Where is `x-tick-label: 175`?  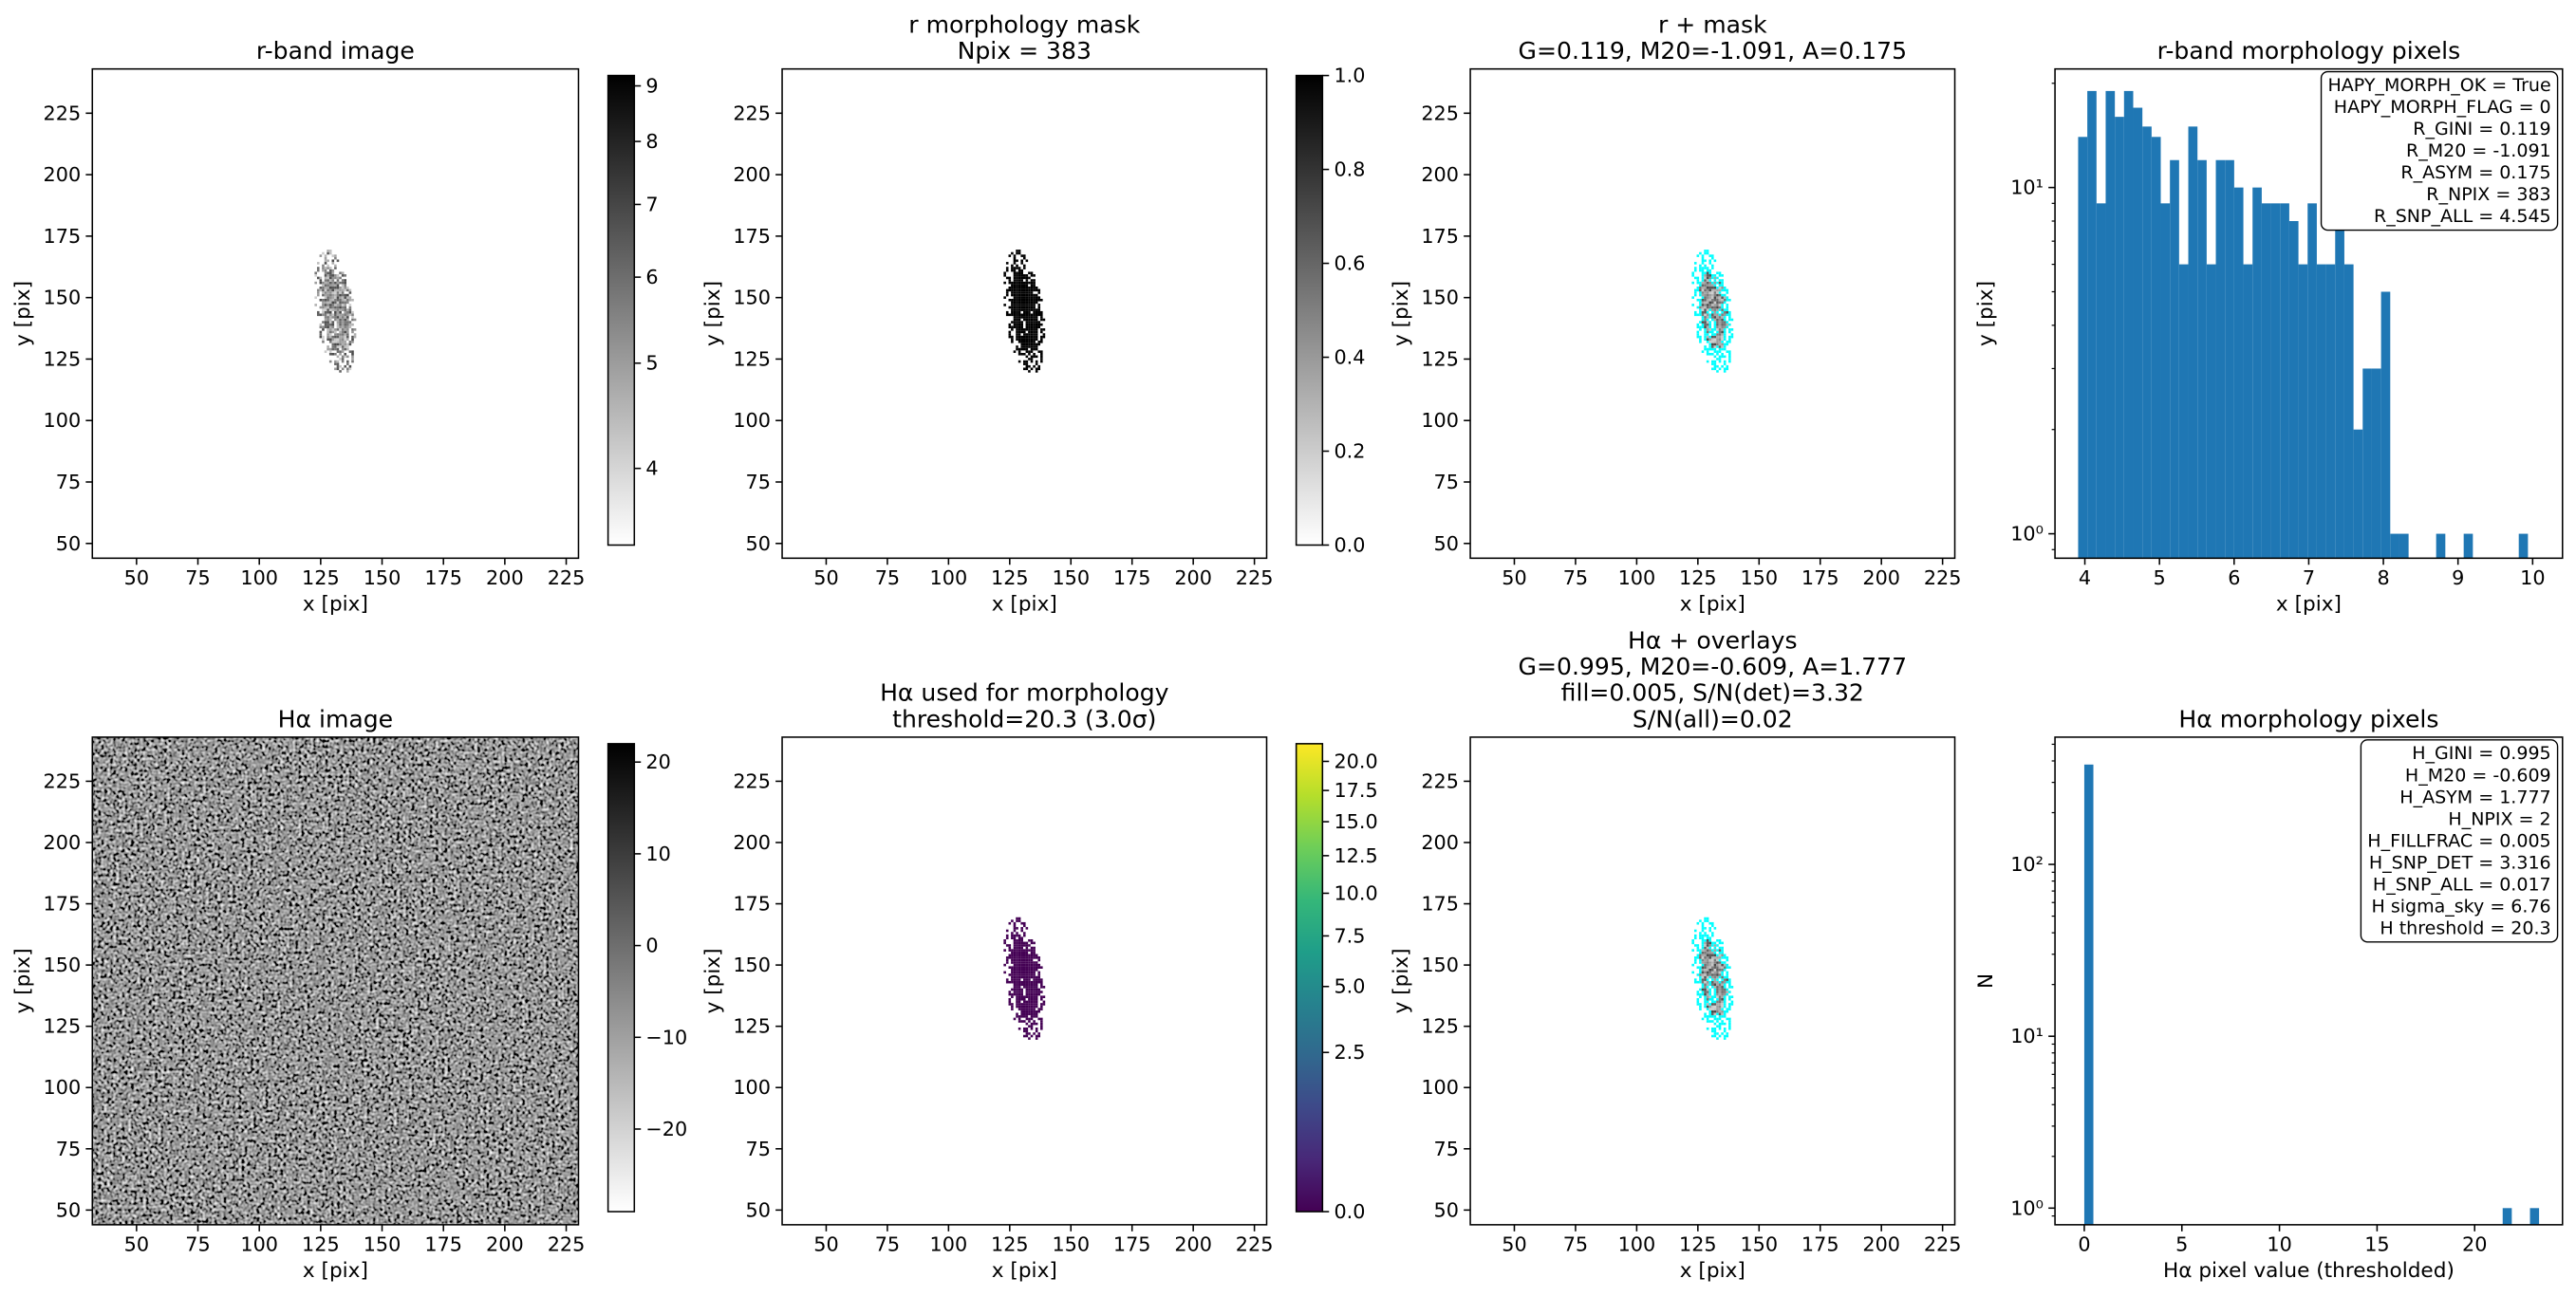
x-tick-label: 175 is located at coordinates (443, 577).